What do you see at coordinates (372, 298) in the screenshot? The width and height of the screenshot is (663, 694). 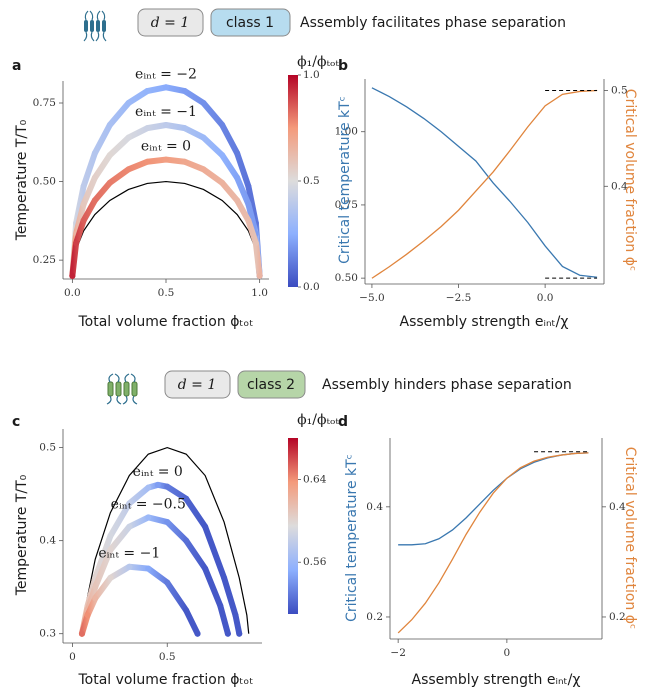 I see `x-tick-label: −5.0` at bounding box center [372, 298].